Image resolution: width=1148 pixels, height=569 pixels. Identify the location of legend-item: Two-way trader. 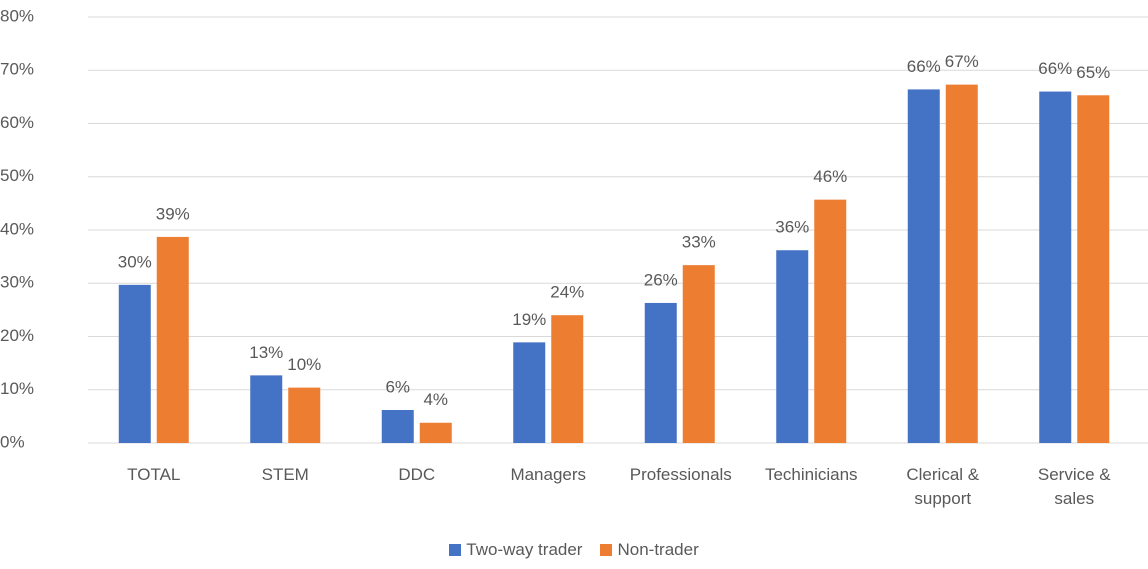
(515, 550).